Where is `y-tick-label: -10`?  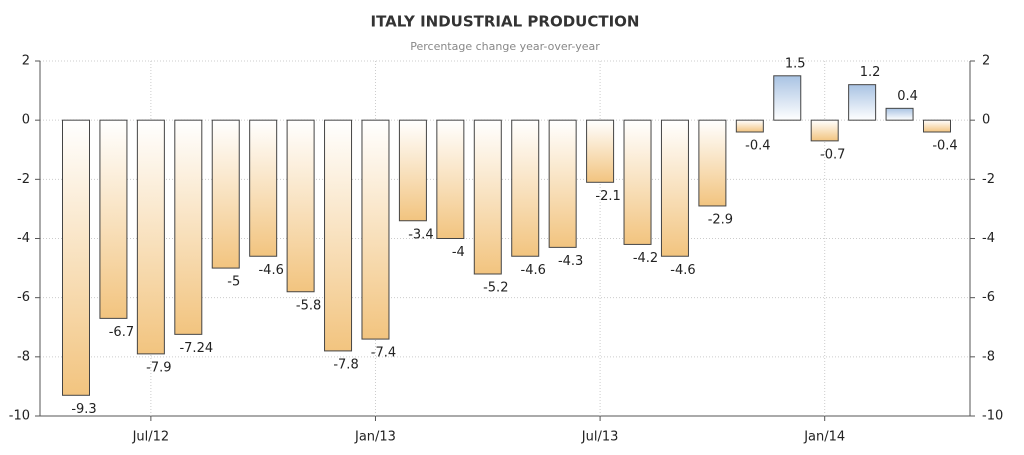 y-tick-label: -10 is located at coordinates (19, 416).